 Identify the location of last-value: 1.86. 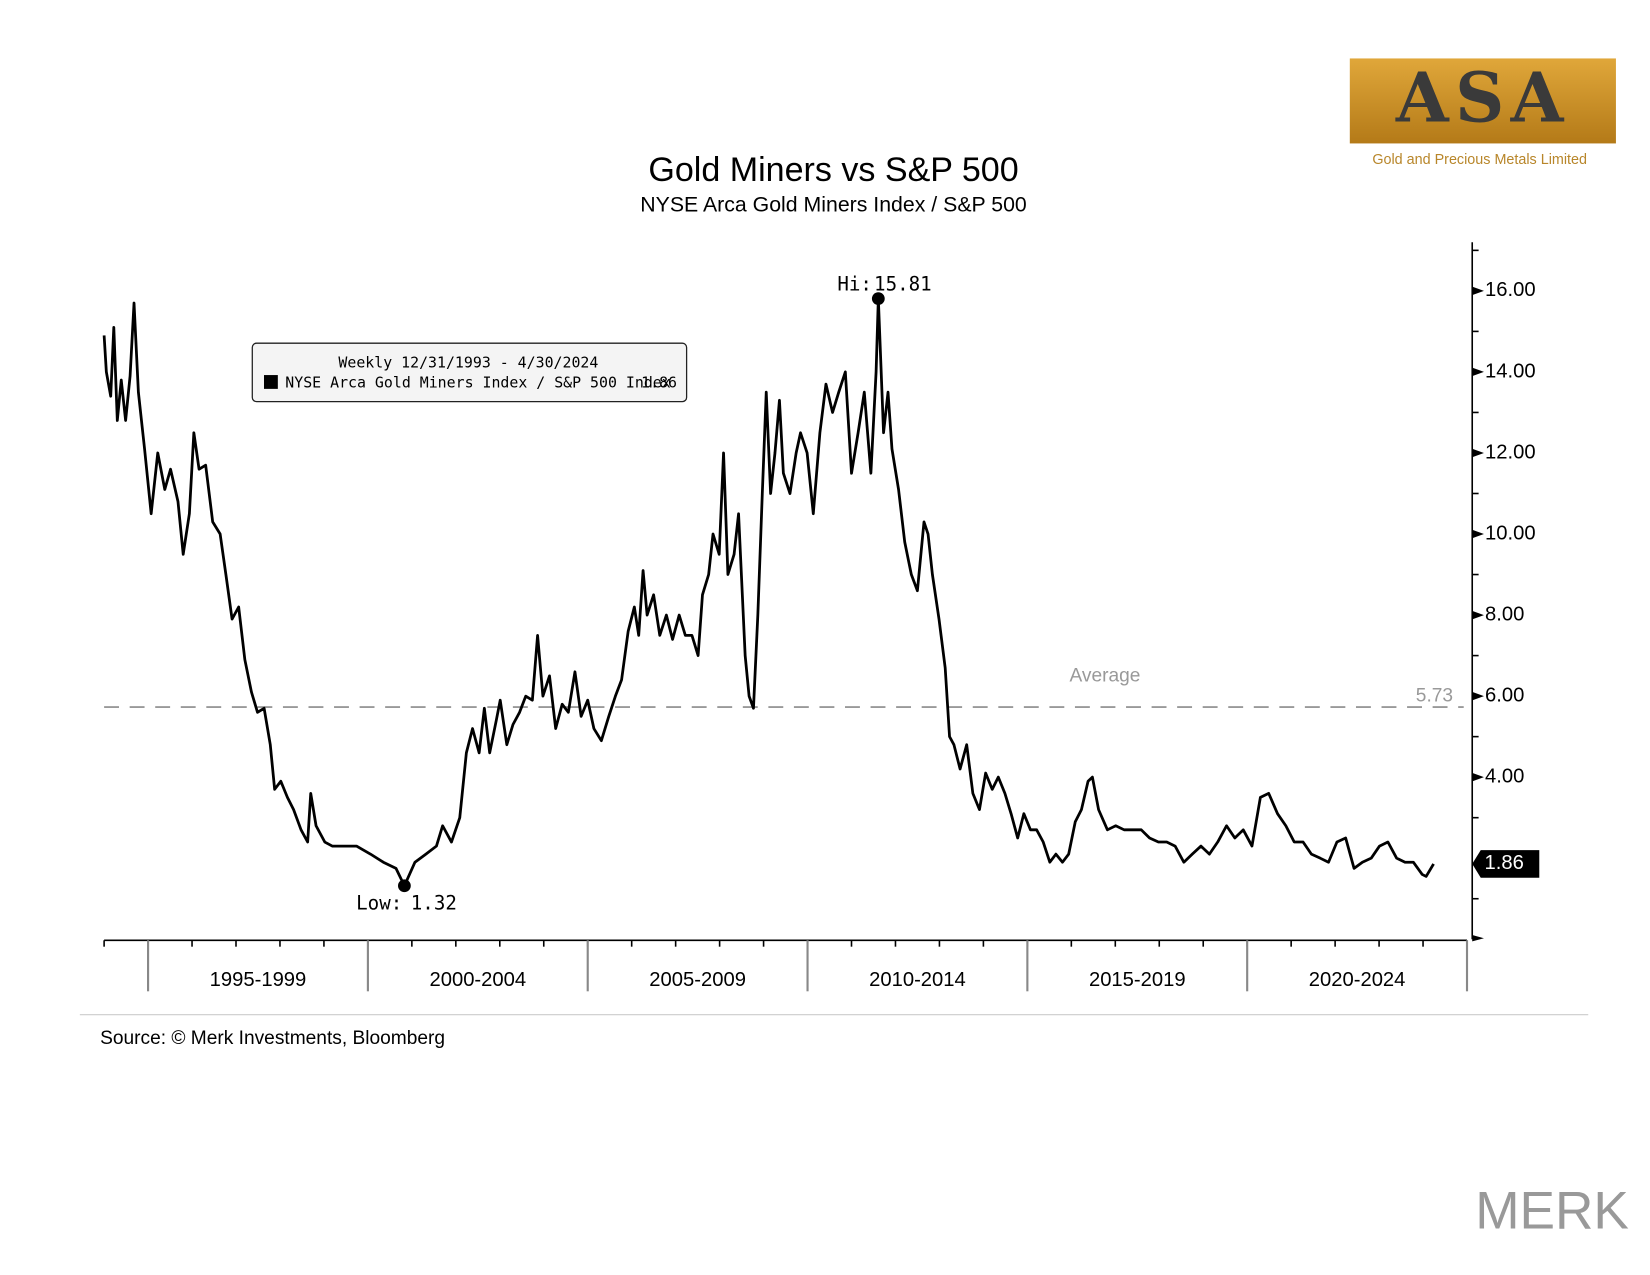
(1503, 863).